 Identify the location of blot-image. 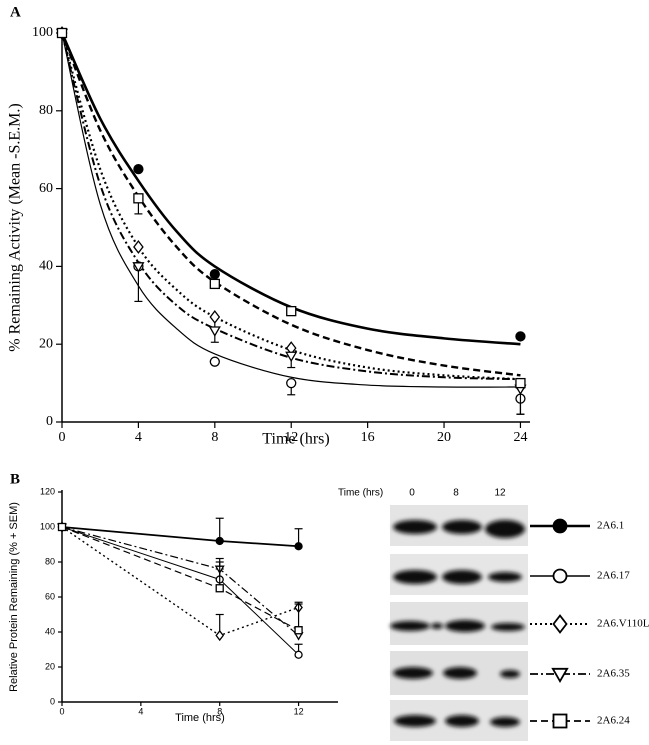
(459, 623).